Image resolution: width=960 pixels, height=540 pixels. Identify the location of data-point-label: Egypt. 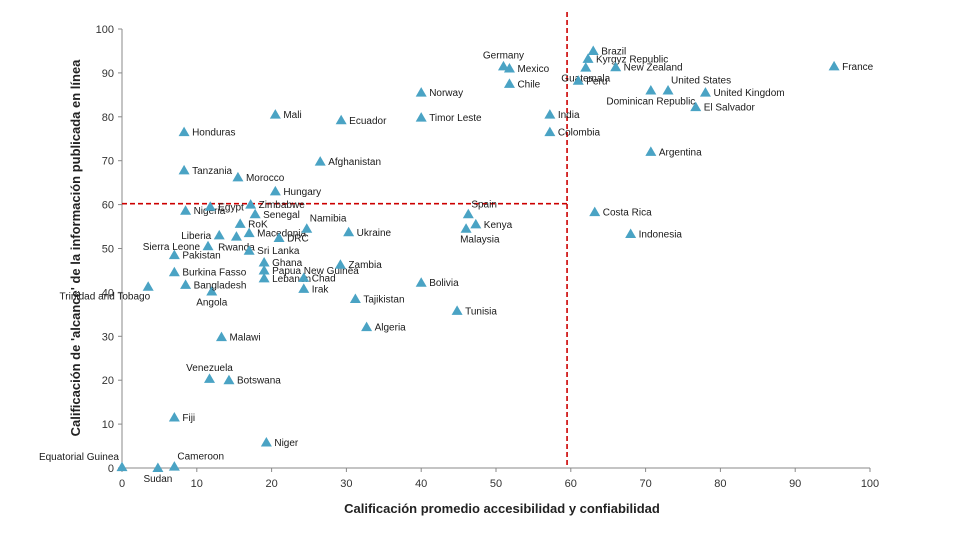
(231, 207).